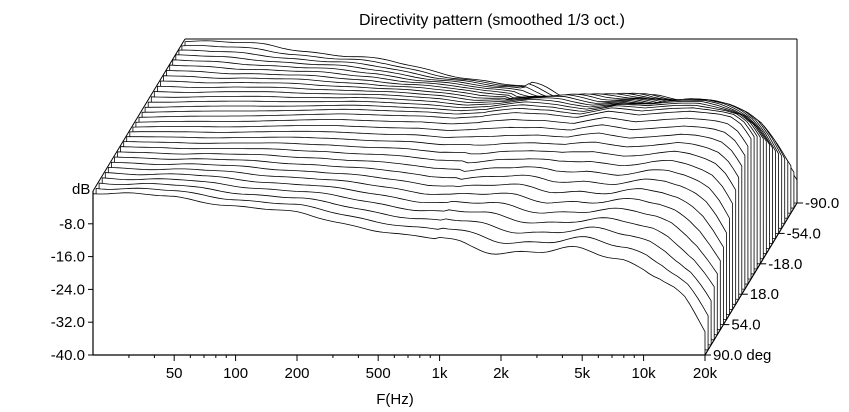 The height and width of the screenshot is (412, 849). I want to click on y-tick-label--16.0: -16.0, so click(68, 257).